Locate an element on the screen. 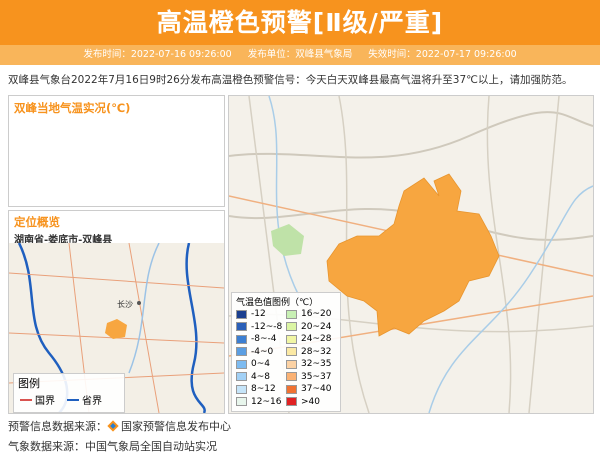  legend-item: -8~-4 is located at coordinates (256, 339).